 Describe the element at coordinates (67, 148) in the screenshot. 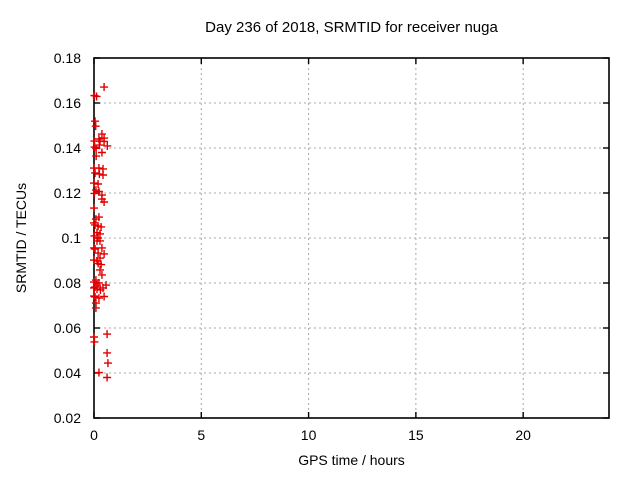

I see `y-tick-label: 0.14` at that location.